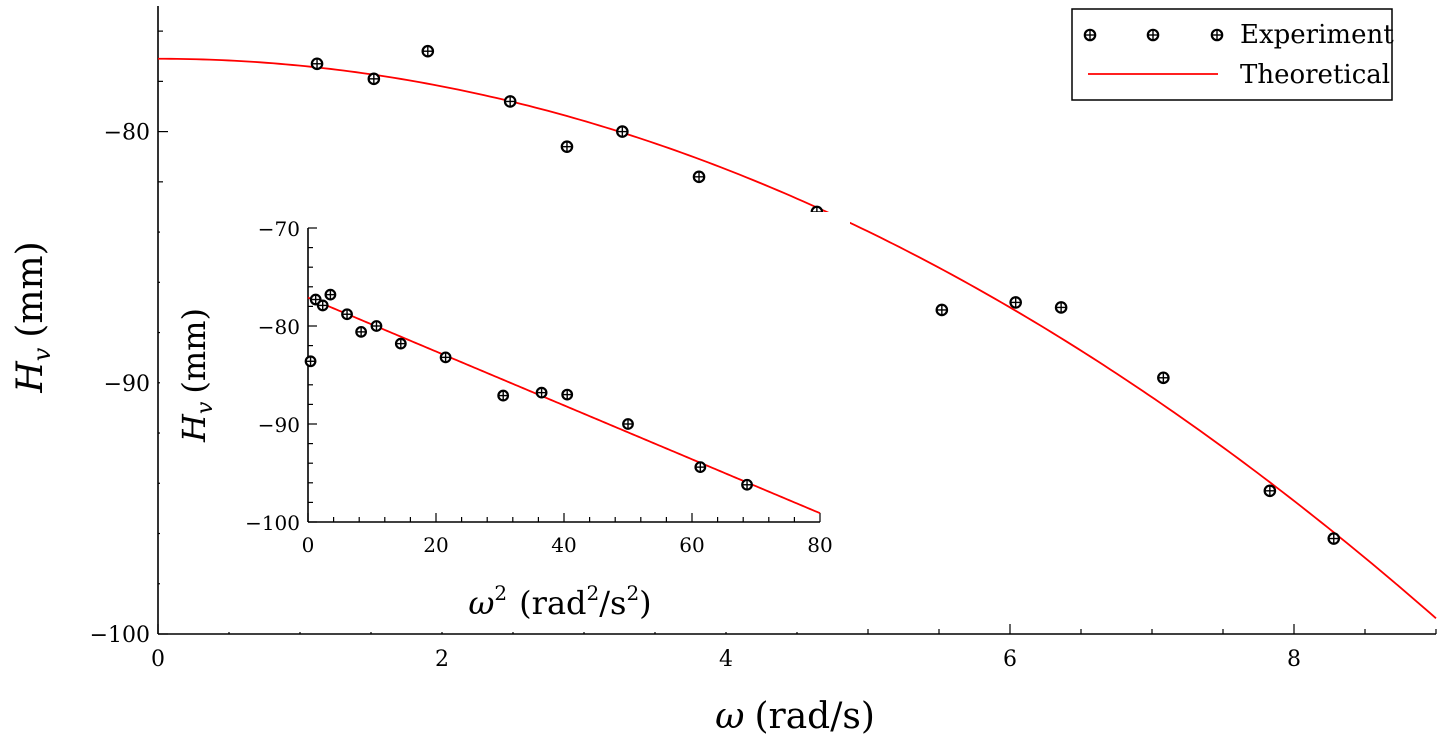  What do you see at coordinates (726, 659) in the screenshot?
I see `main-x-tick-label: 4` at bounding box center [726, 659].